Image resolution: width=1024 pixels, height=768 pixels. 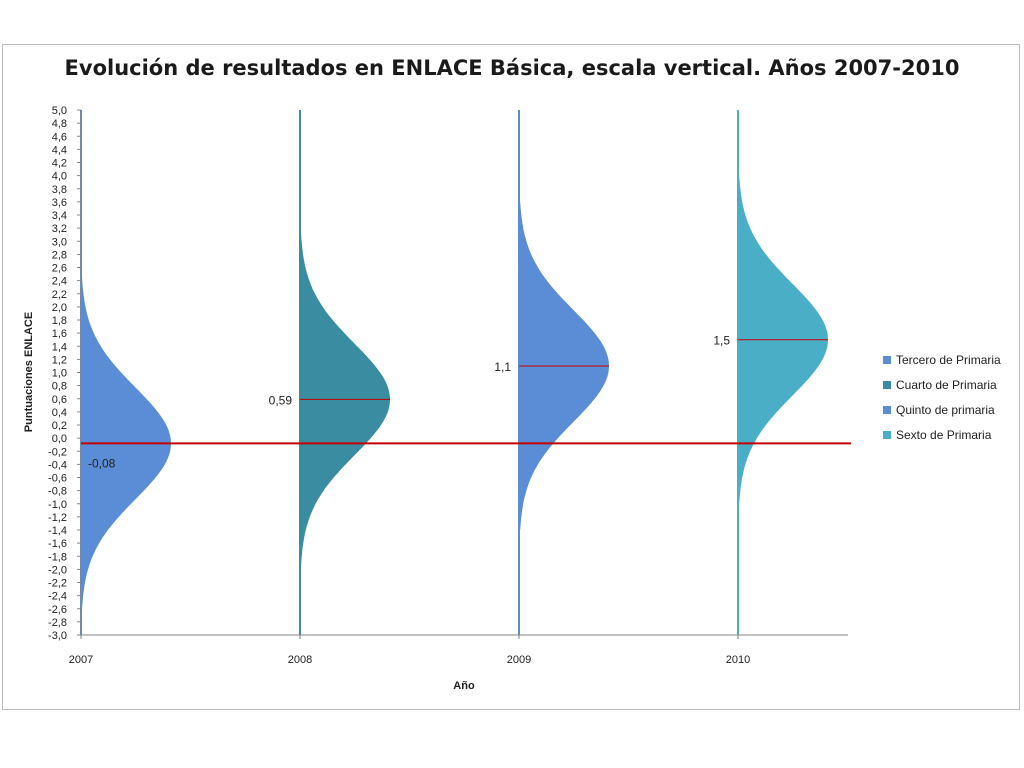 What do you see at coordinates (57, 570) in the screenshot?
I see `y-tick-label: -2,0` at bounding box center [57, 570].